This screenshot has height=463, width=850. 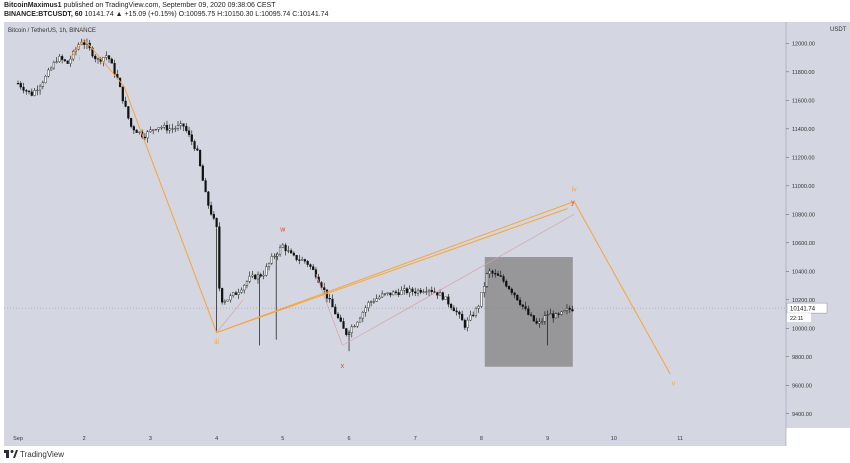 What do you see at coordinates (803, 244) in the screenshot?
I see `y-tick-label: 10600.00` at bounding box center [803, 244].